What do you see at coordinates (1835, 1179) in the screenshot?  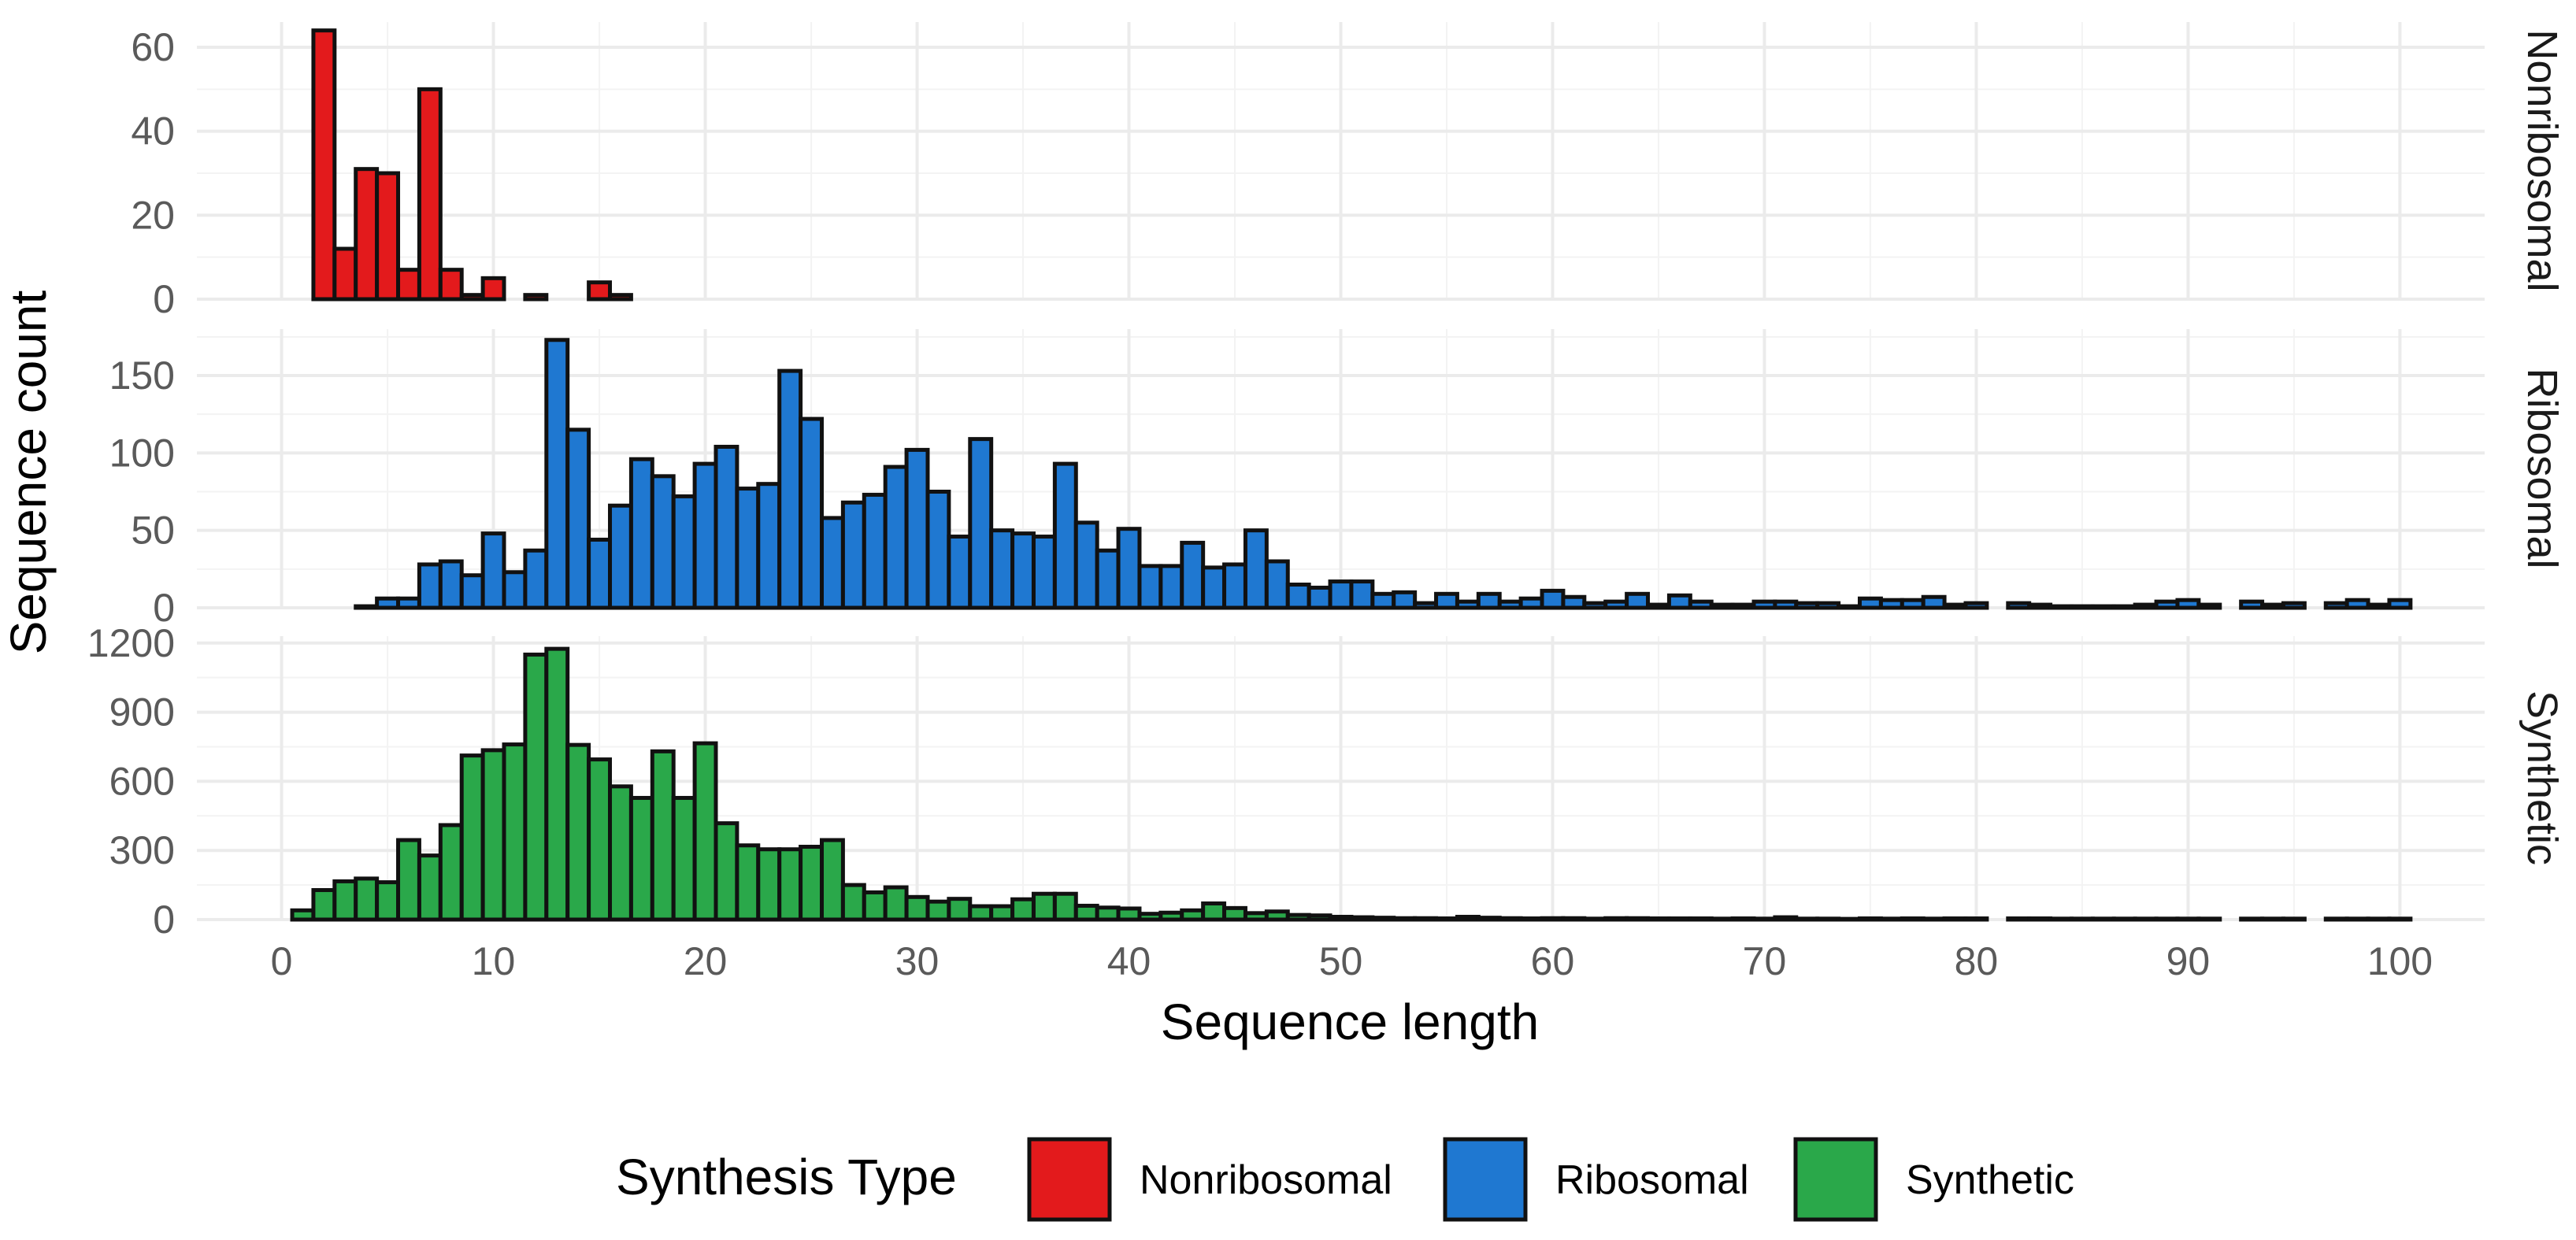 I see `legend-key-synthetic` at bounding box center [1835, 1179].